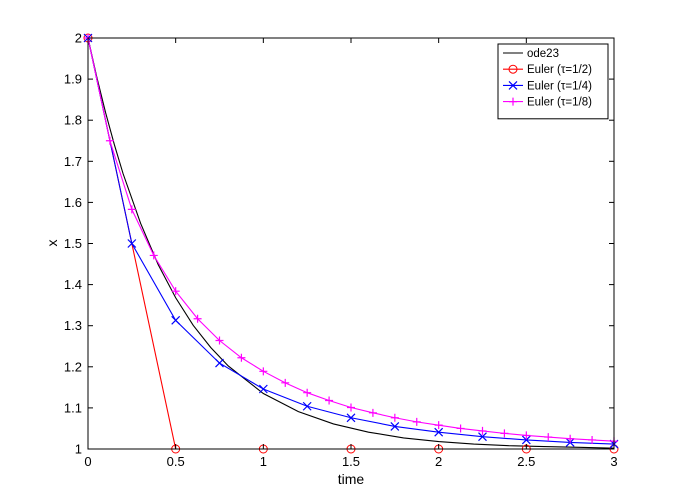 The height and width of the screenshot is (504, 679). What do you see at coordinates (78, 449) in the screenshot?
I see `y-tick-label: 1` at bounding box center [78, 449].